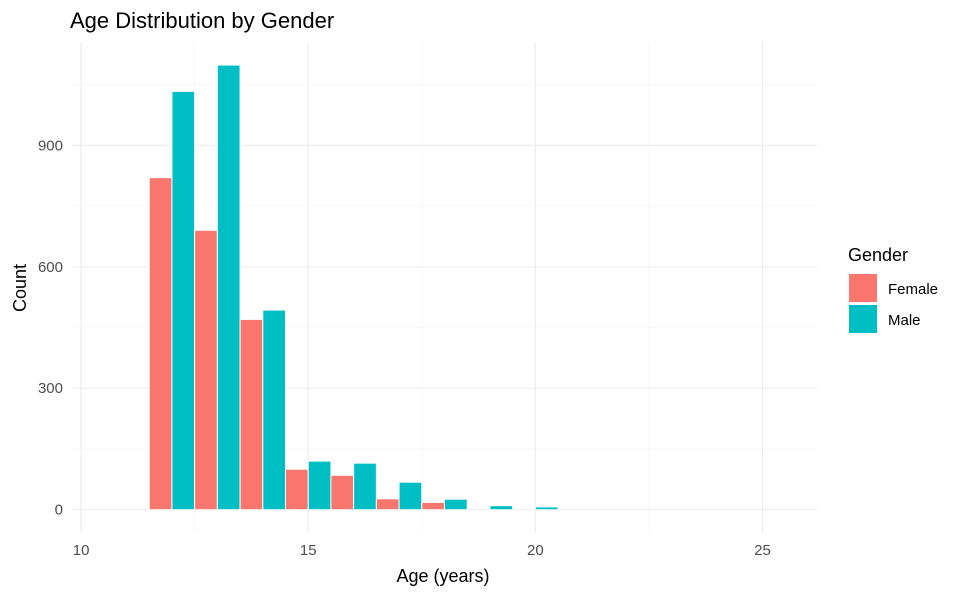 Image resolution: width=962 pixels, height=594 pixels. What do you see at coordinates (442, 576) in the screenshot?
I see `x-axis-title: Age (years)` at bounding box center [442, 576].